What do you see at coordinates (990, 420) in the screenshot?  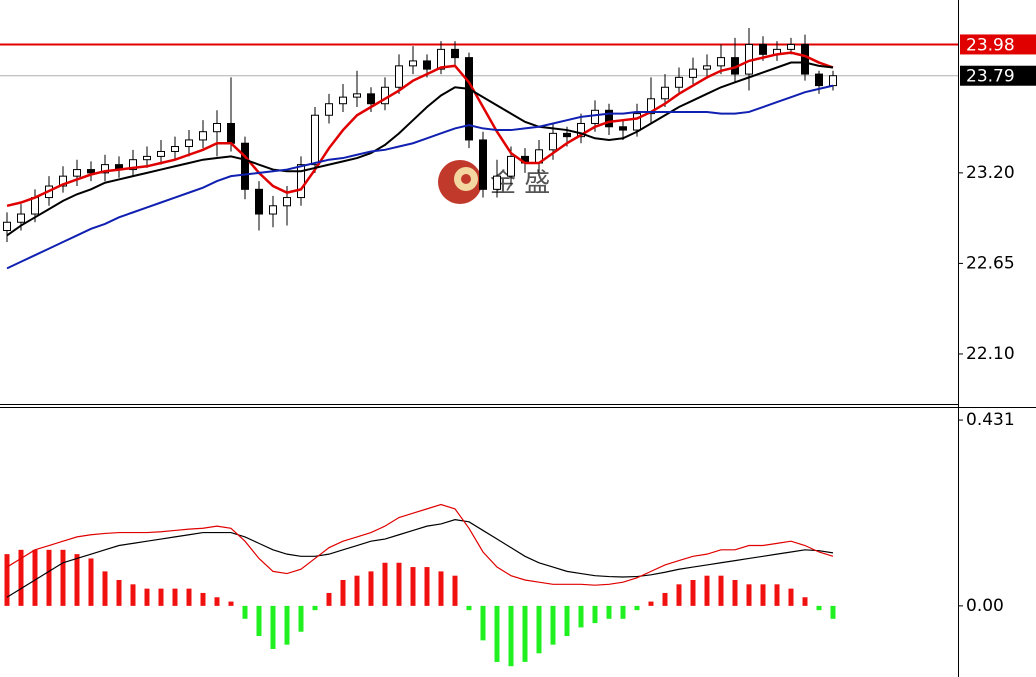 I see `y-tick-label: 0.431` at bounding box center [990, 420].